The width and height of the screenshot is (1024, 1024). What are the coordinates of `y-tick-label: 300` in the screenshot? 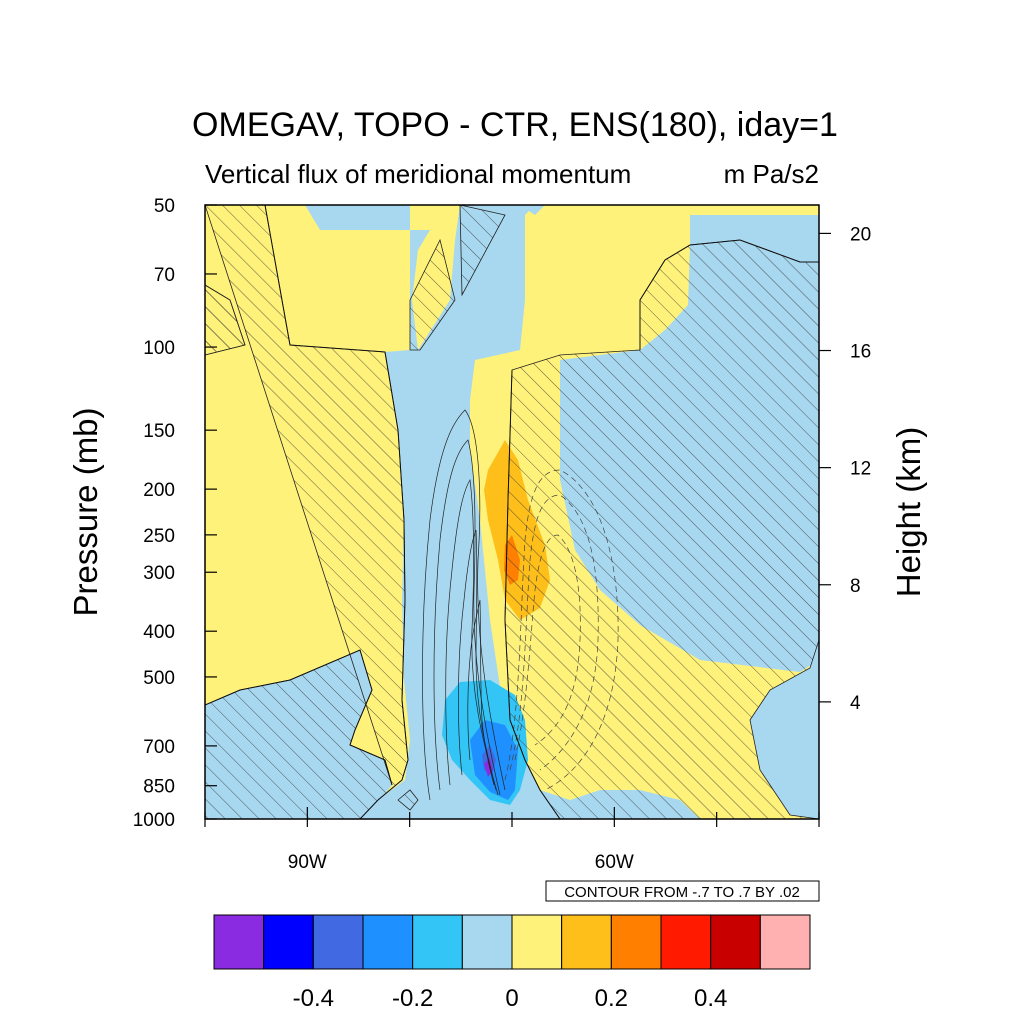 It's located at (159, 573).